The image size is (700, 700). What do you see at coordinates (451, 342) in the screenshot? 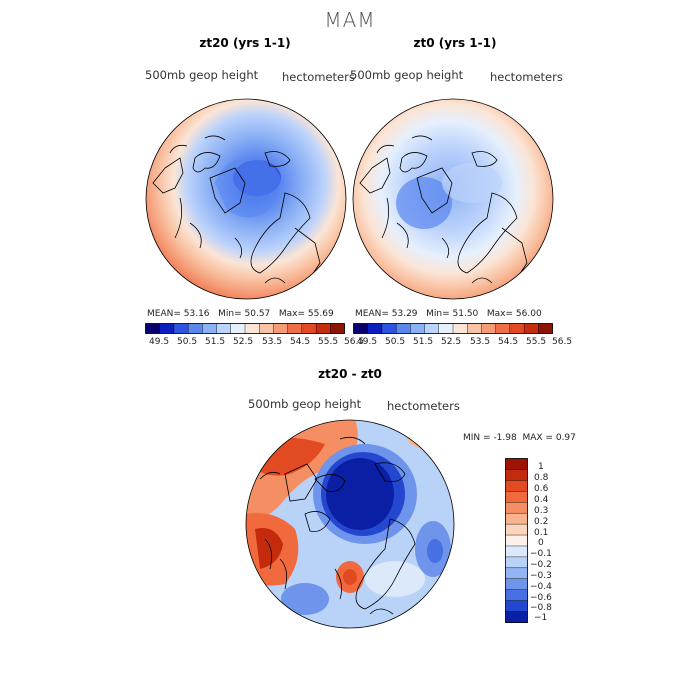
I see `panel2-tick: 52.5` at bounding box center [451, 342].